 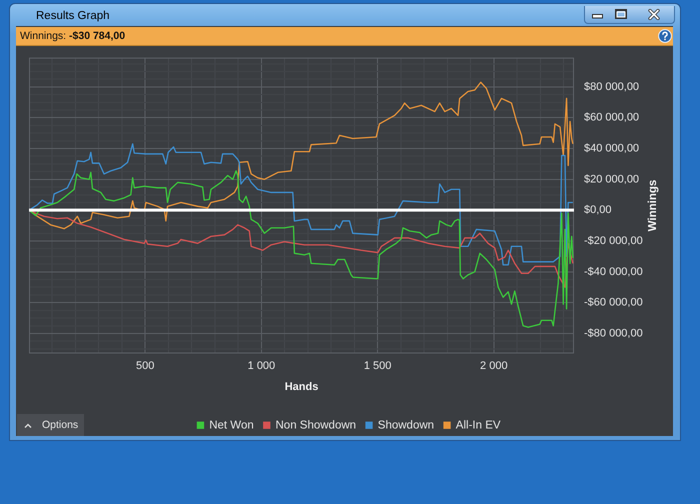 I want to click on y-tick-label: $80 000,00, so click(x=612, y=86).